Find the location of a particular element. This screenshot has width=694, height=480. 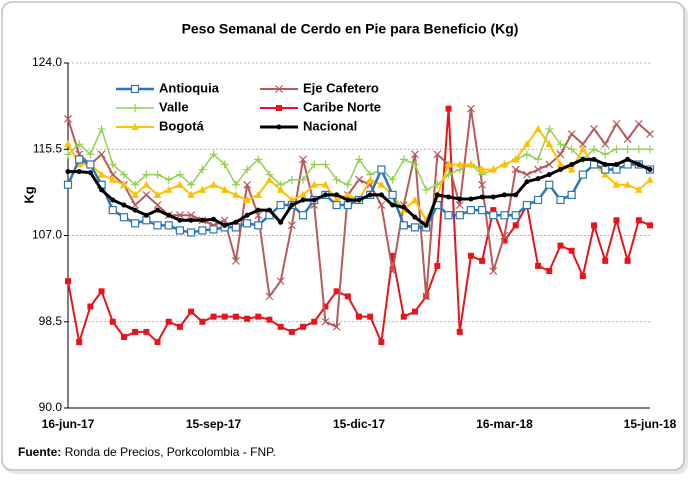

x-tick-label: 16-jun-17 is located at coordinates (68, 424).